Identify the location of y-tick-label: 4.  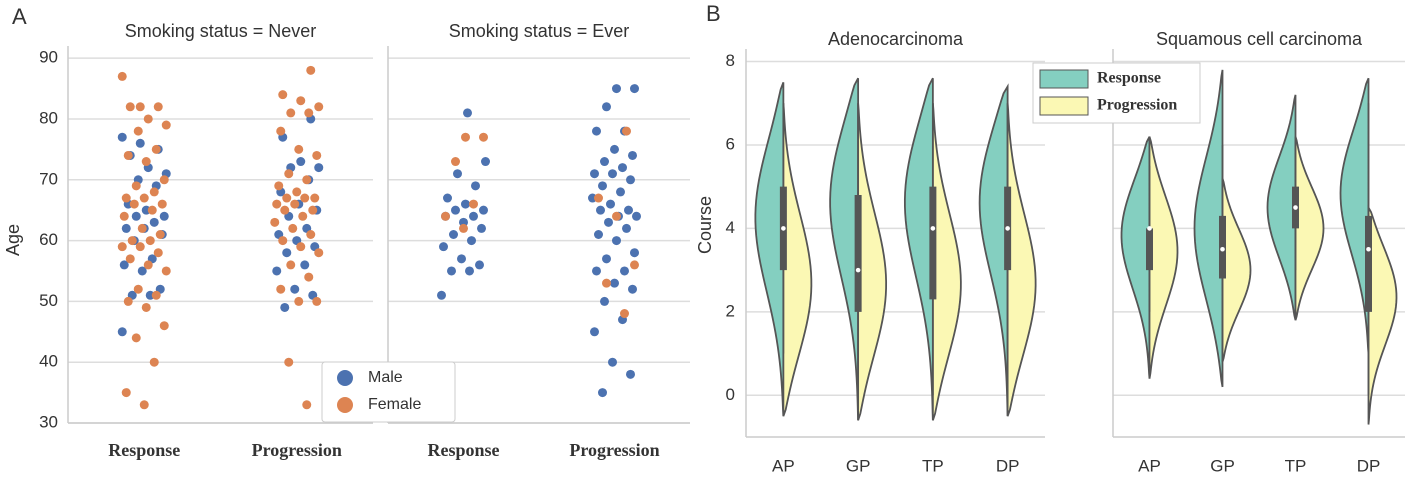
(730, 227).